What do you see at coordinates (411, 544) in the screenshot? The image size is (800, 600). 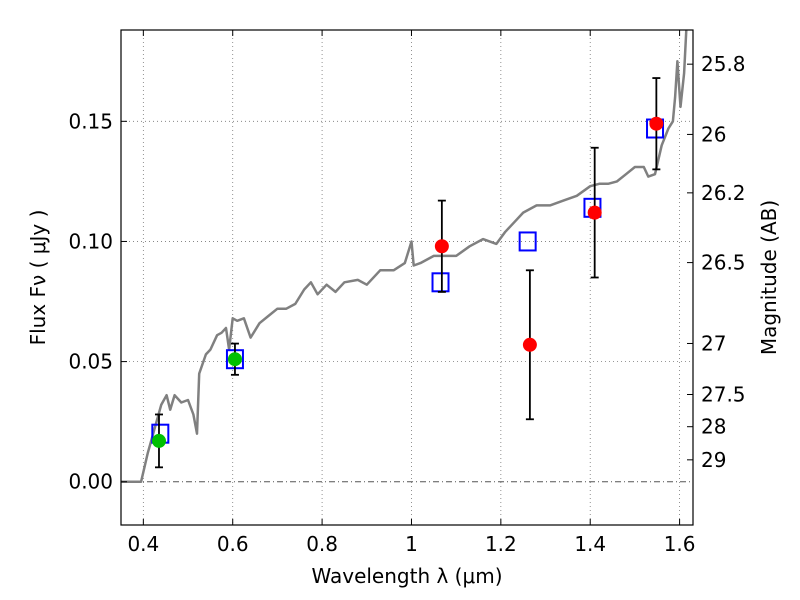 I see `x-tick-label: 1` at bounding box center [411, 544].